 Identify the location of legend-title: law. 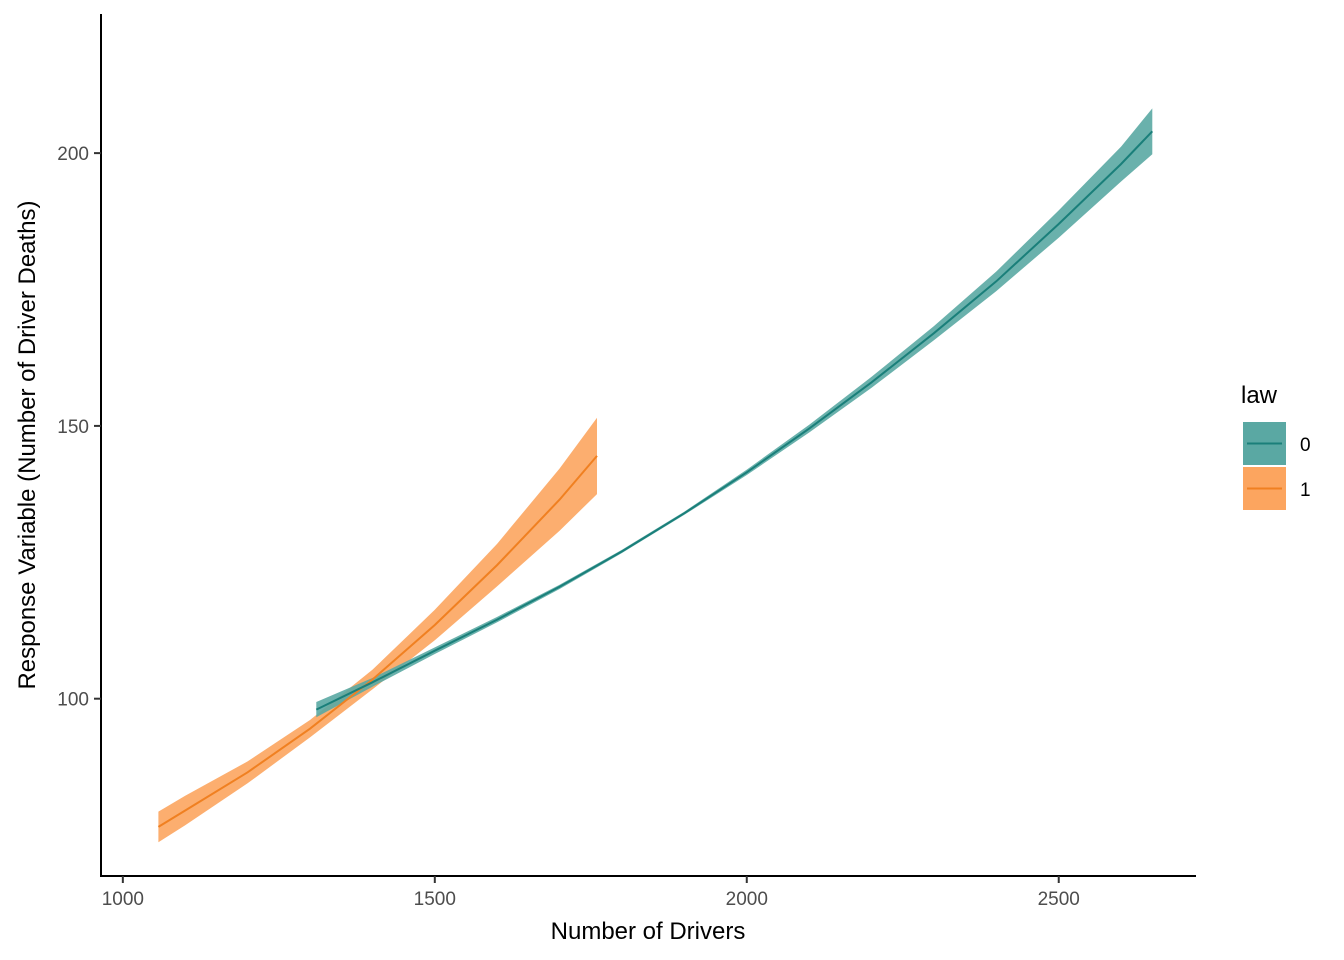
(1259, 395).